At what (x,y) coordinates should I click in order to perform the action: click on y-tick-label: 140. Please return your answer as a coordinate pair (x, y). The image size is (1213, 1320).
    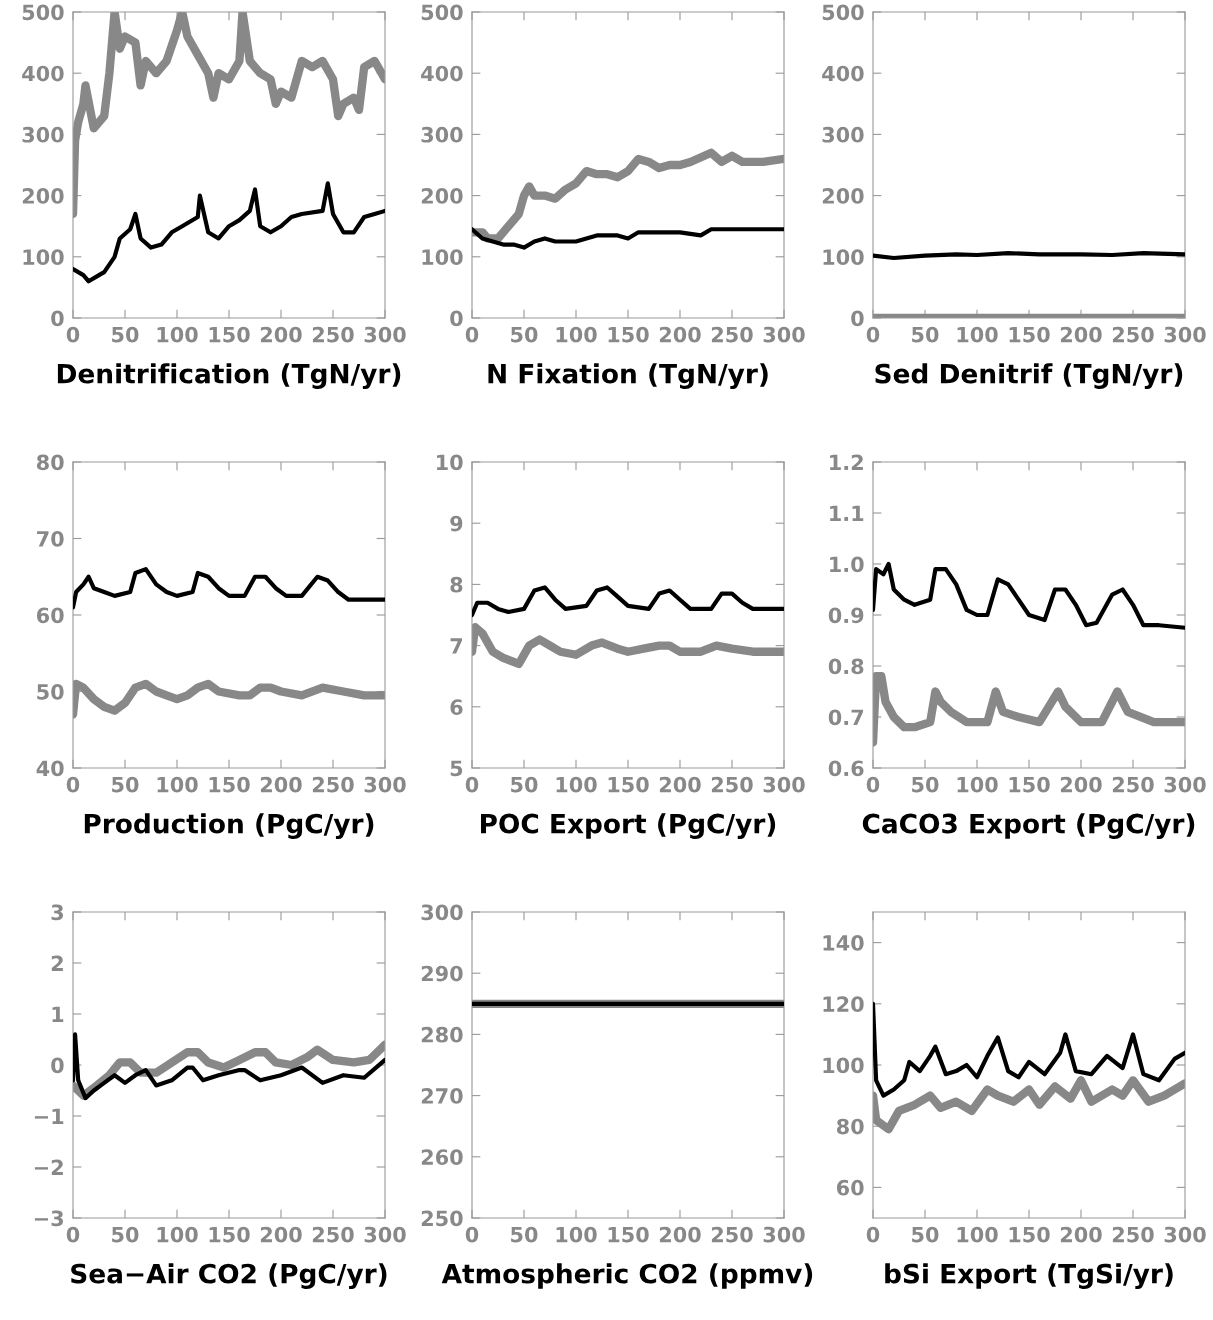
    Looking at the image, I should click on (843, 943).